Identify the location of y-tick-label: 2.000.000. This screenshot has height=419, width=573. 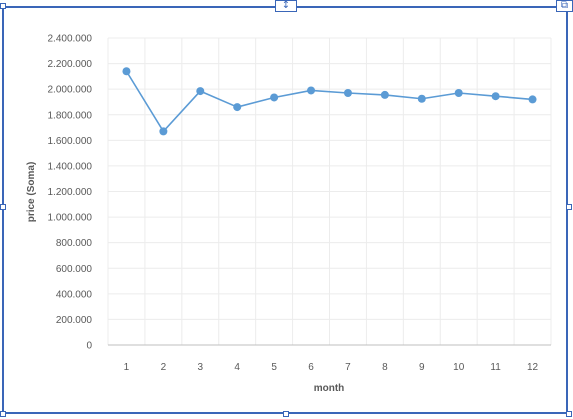
(70, 90).